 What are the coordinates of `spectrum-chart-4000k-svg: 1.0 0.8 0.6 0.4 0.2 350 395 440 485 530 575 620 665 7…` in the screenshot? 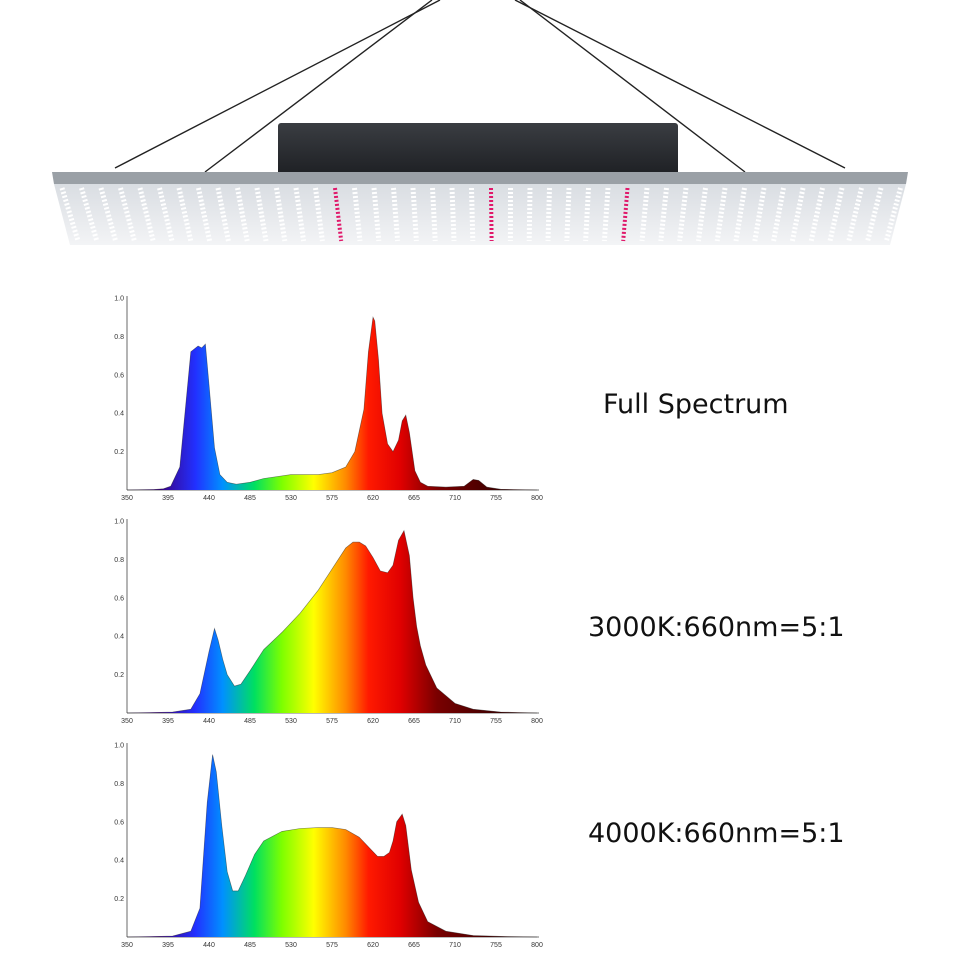 It's located at (328, 846).